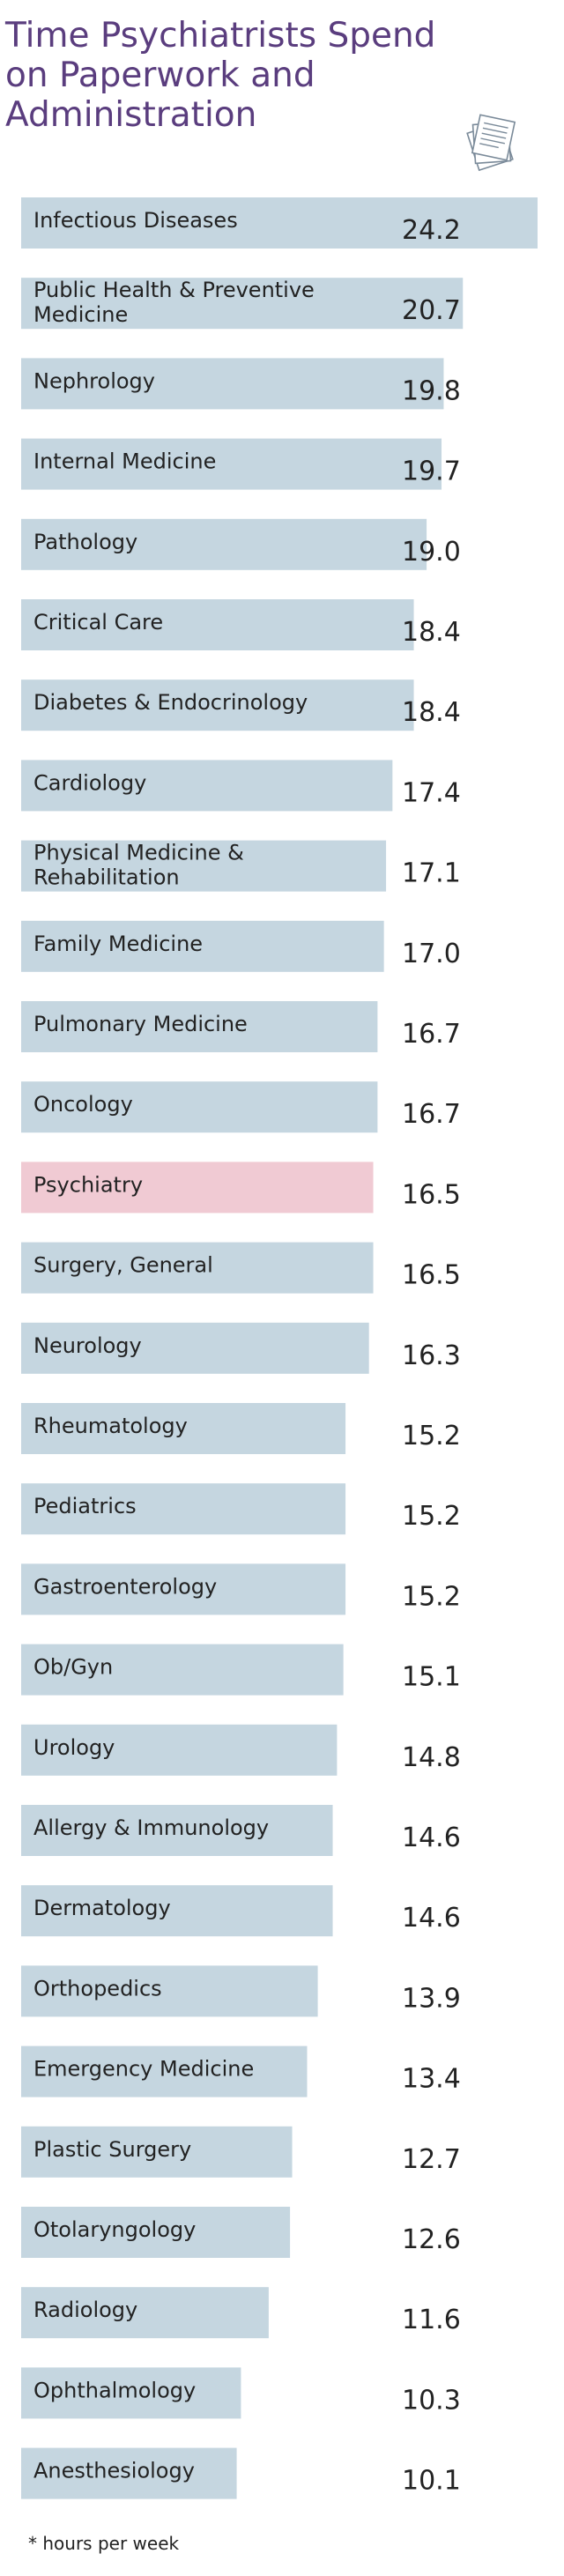 The image size is (564, 2576). Describe the element at coordinates (431, 1275) in the screenshot. I see `value-label: 16.5` at that location.